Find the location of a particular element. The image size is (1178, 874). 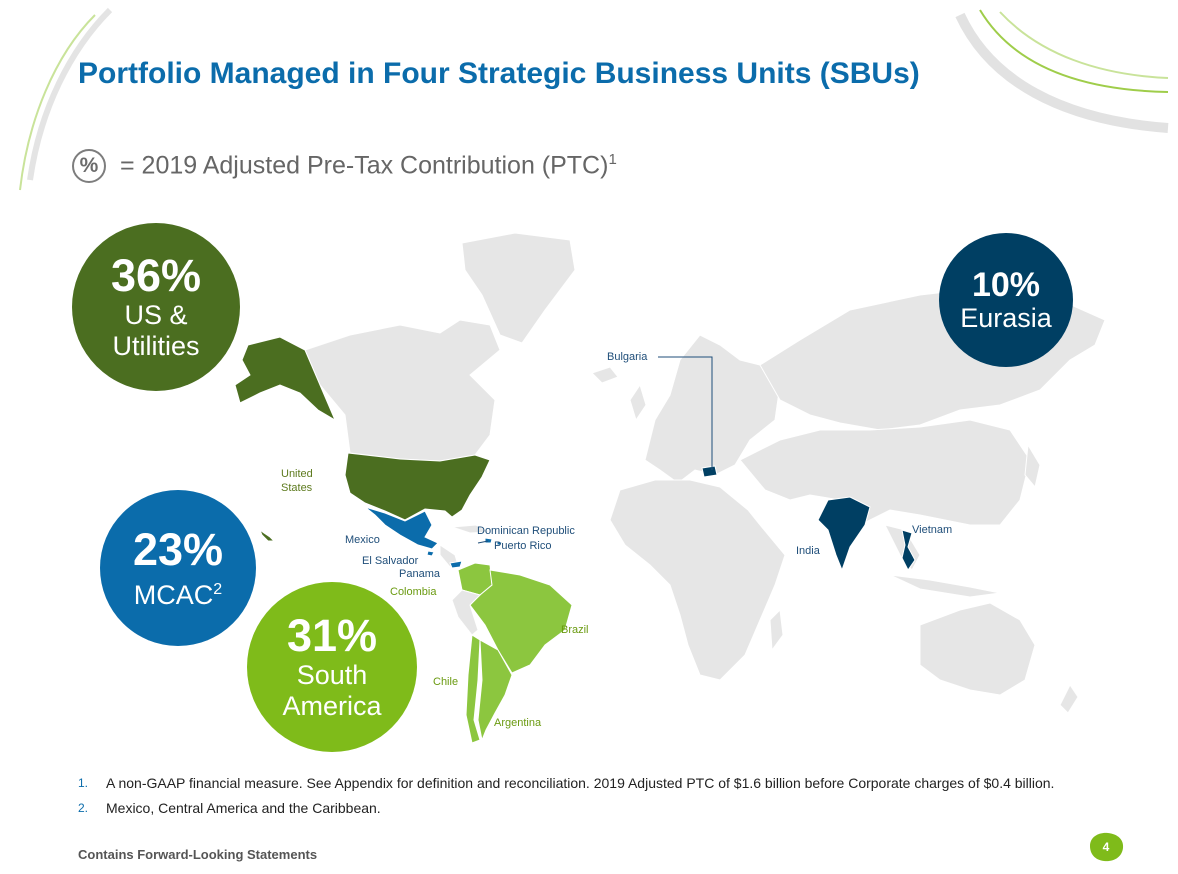

label-colombia: Colombia is located at coordinates (413, 592).